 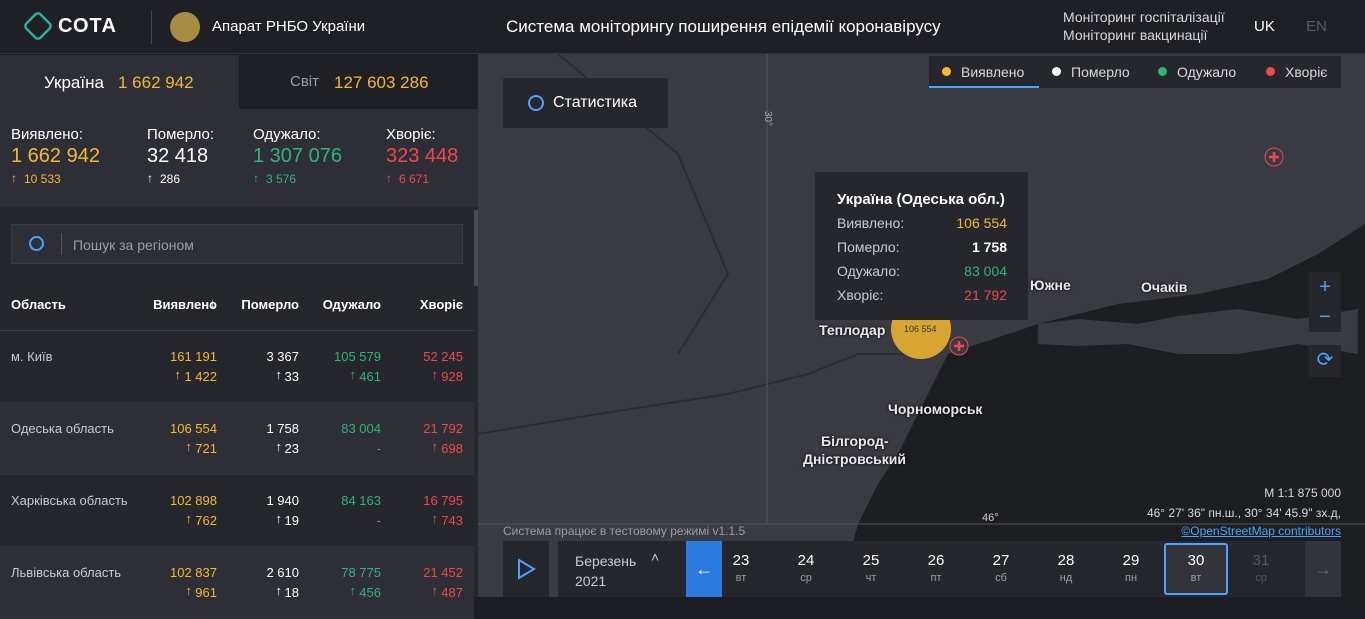 What do you see at coordinates (1207, 72) in the screenshot?
I see `legend-label: Одужало` at bounding box center [1207, 72].